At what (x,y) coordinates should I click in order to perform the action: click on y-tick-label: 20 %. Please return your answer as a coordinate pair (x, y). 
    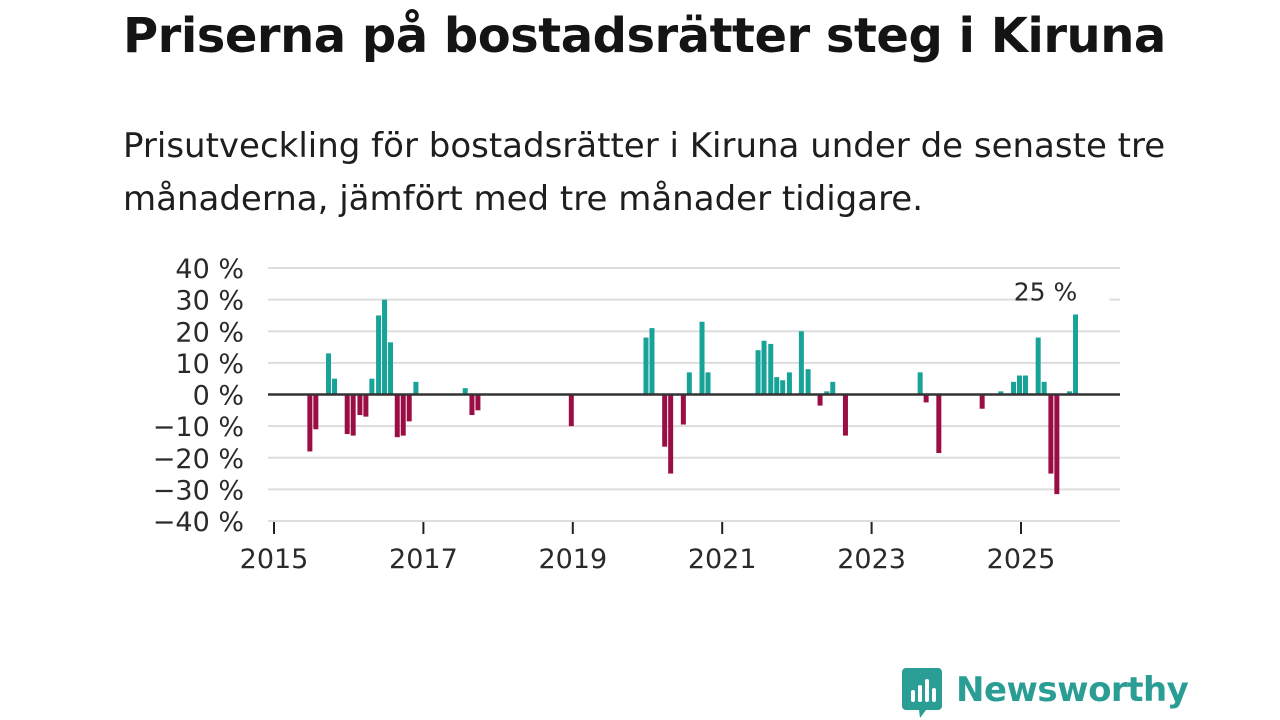
    Looking at the image, I should click on (209, 332).